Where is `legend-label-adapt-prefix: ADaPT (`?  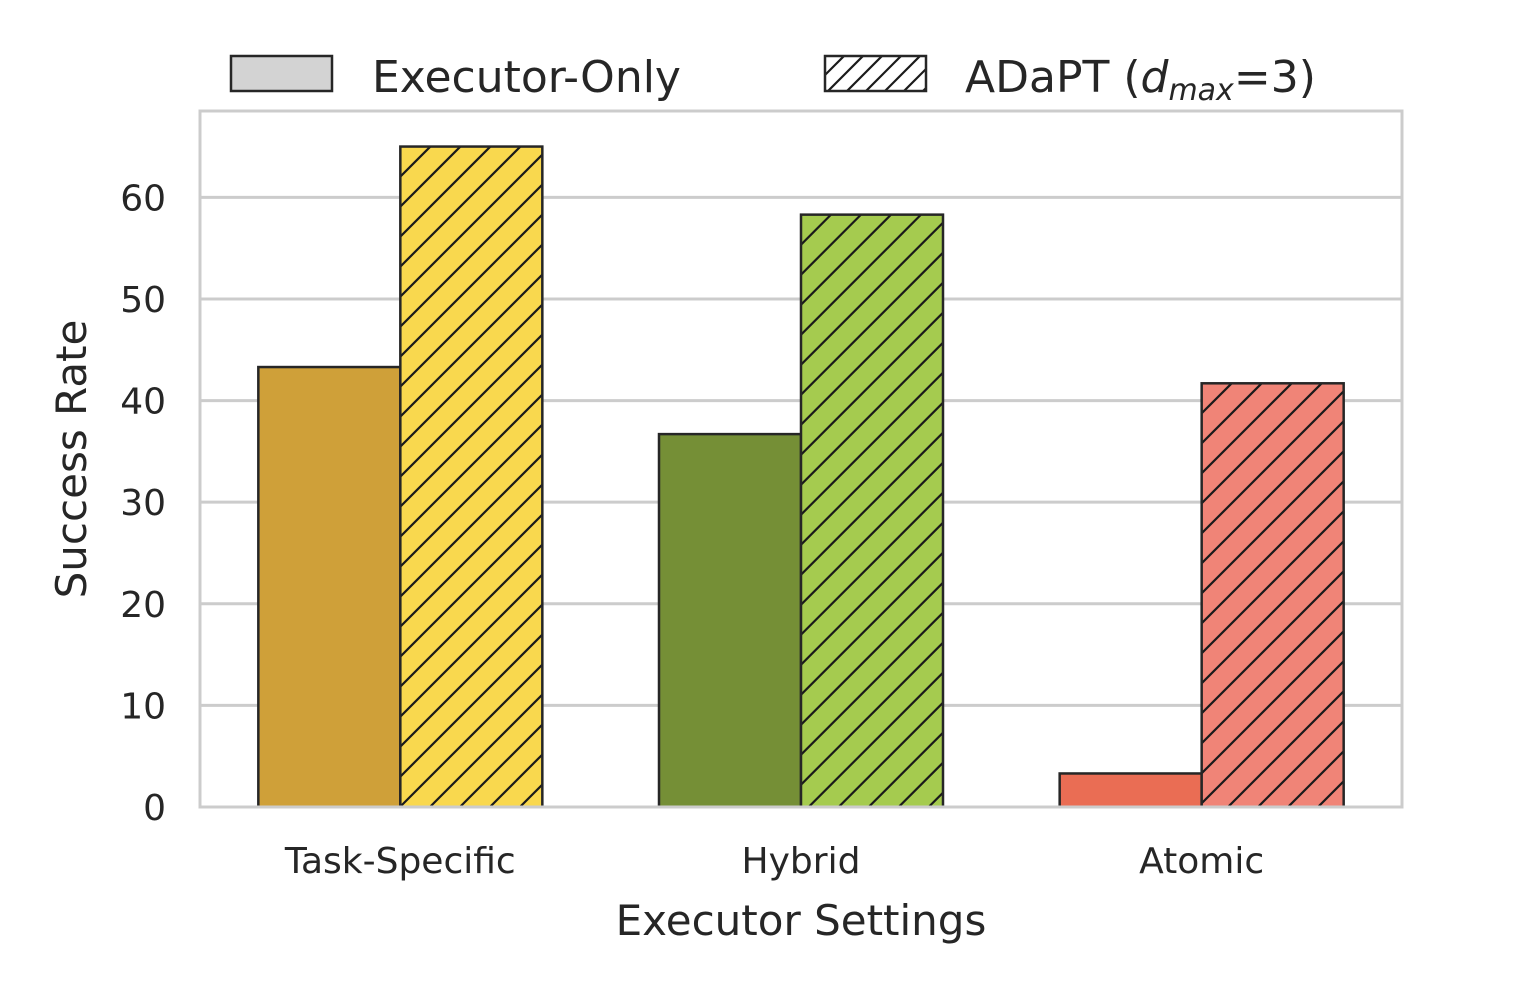 legend-label-adapt-prefix: ADaPT ( is located at coordinates (1053, 77).